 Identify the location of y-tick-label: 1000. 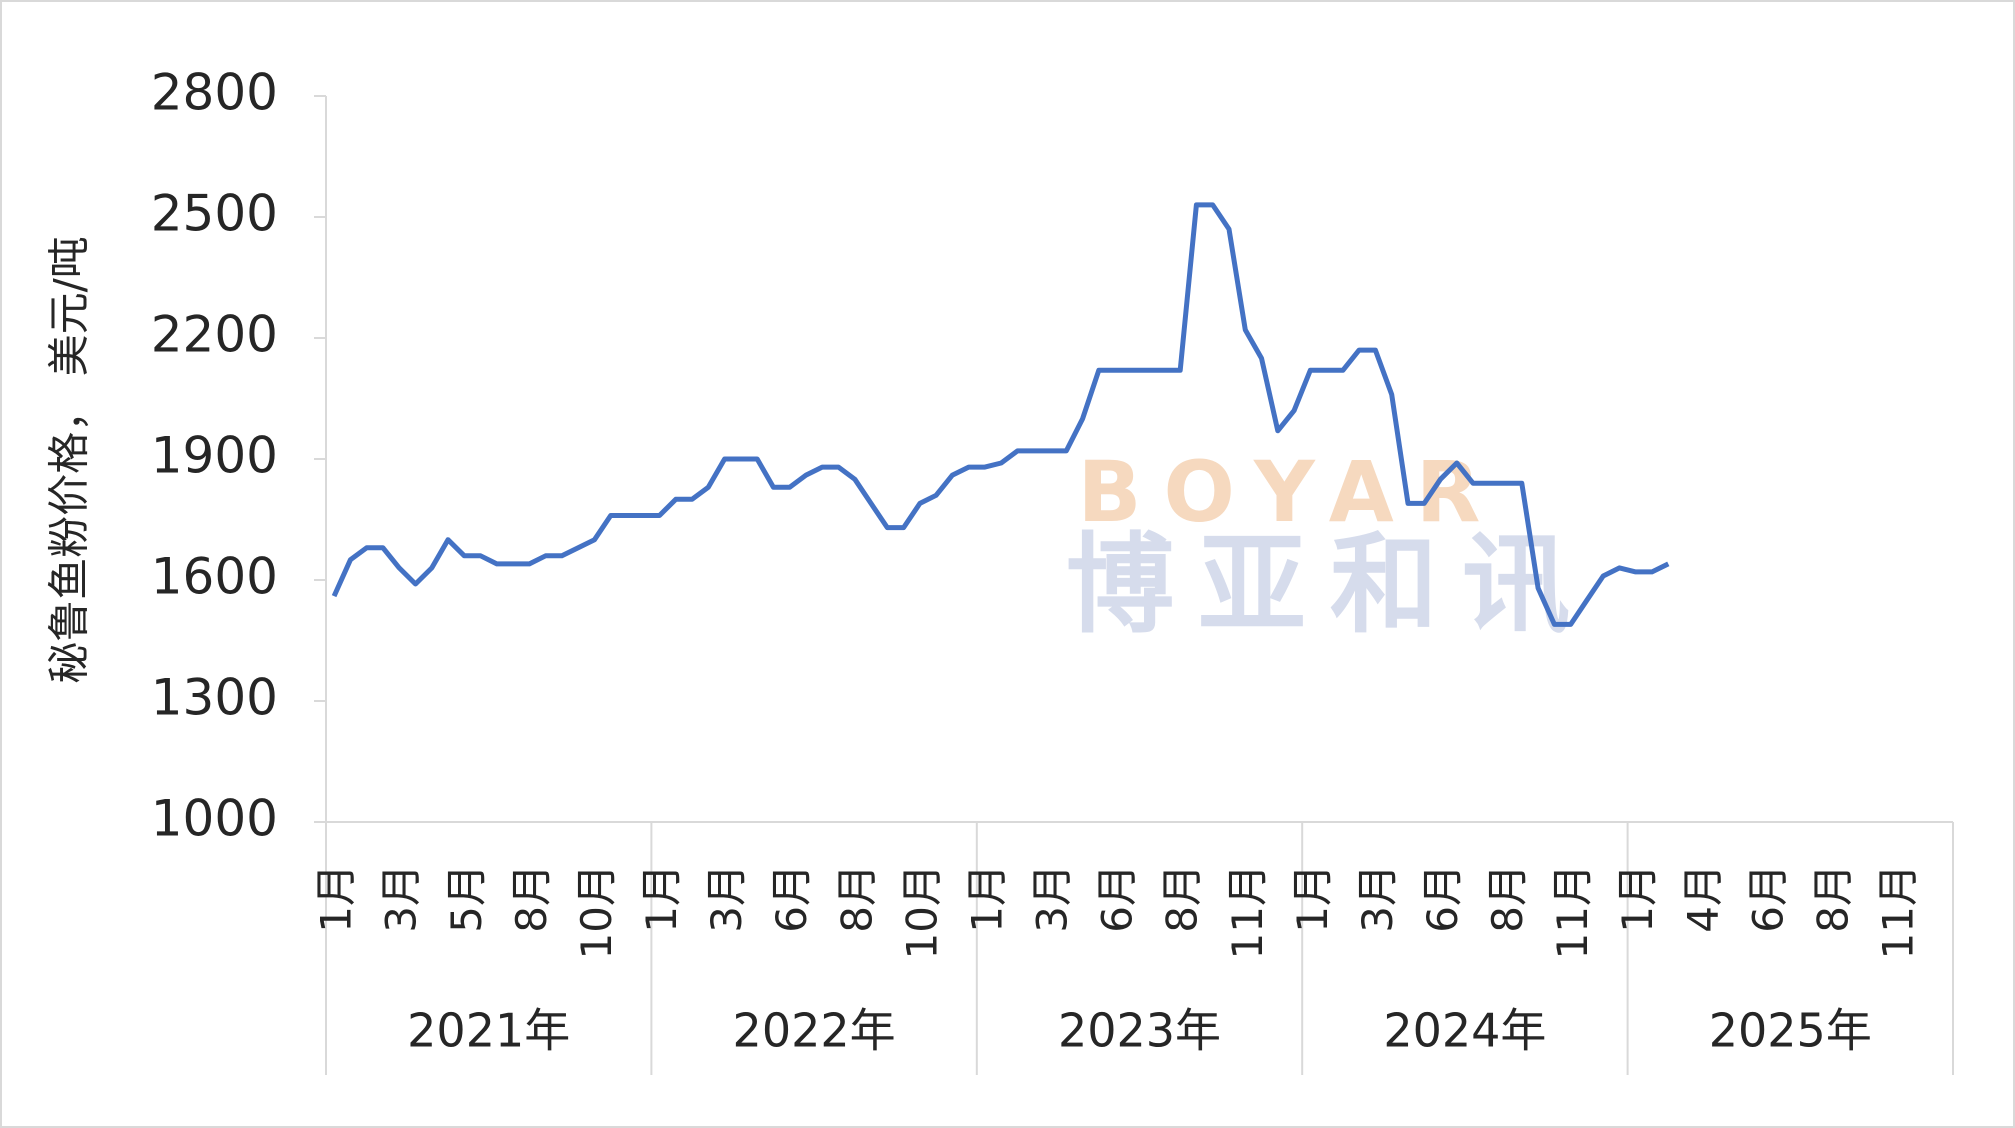
(214, 819).